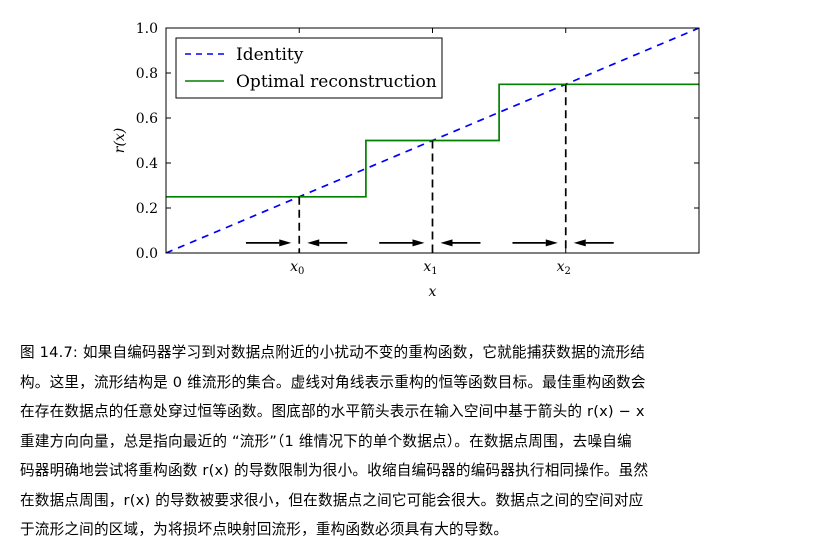  Describe the element at coordinates (430, 268) in the screenshot. I see `x-tick-label: x1` at that location.